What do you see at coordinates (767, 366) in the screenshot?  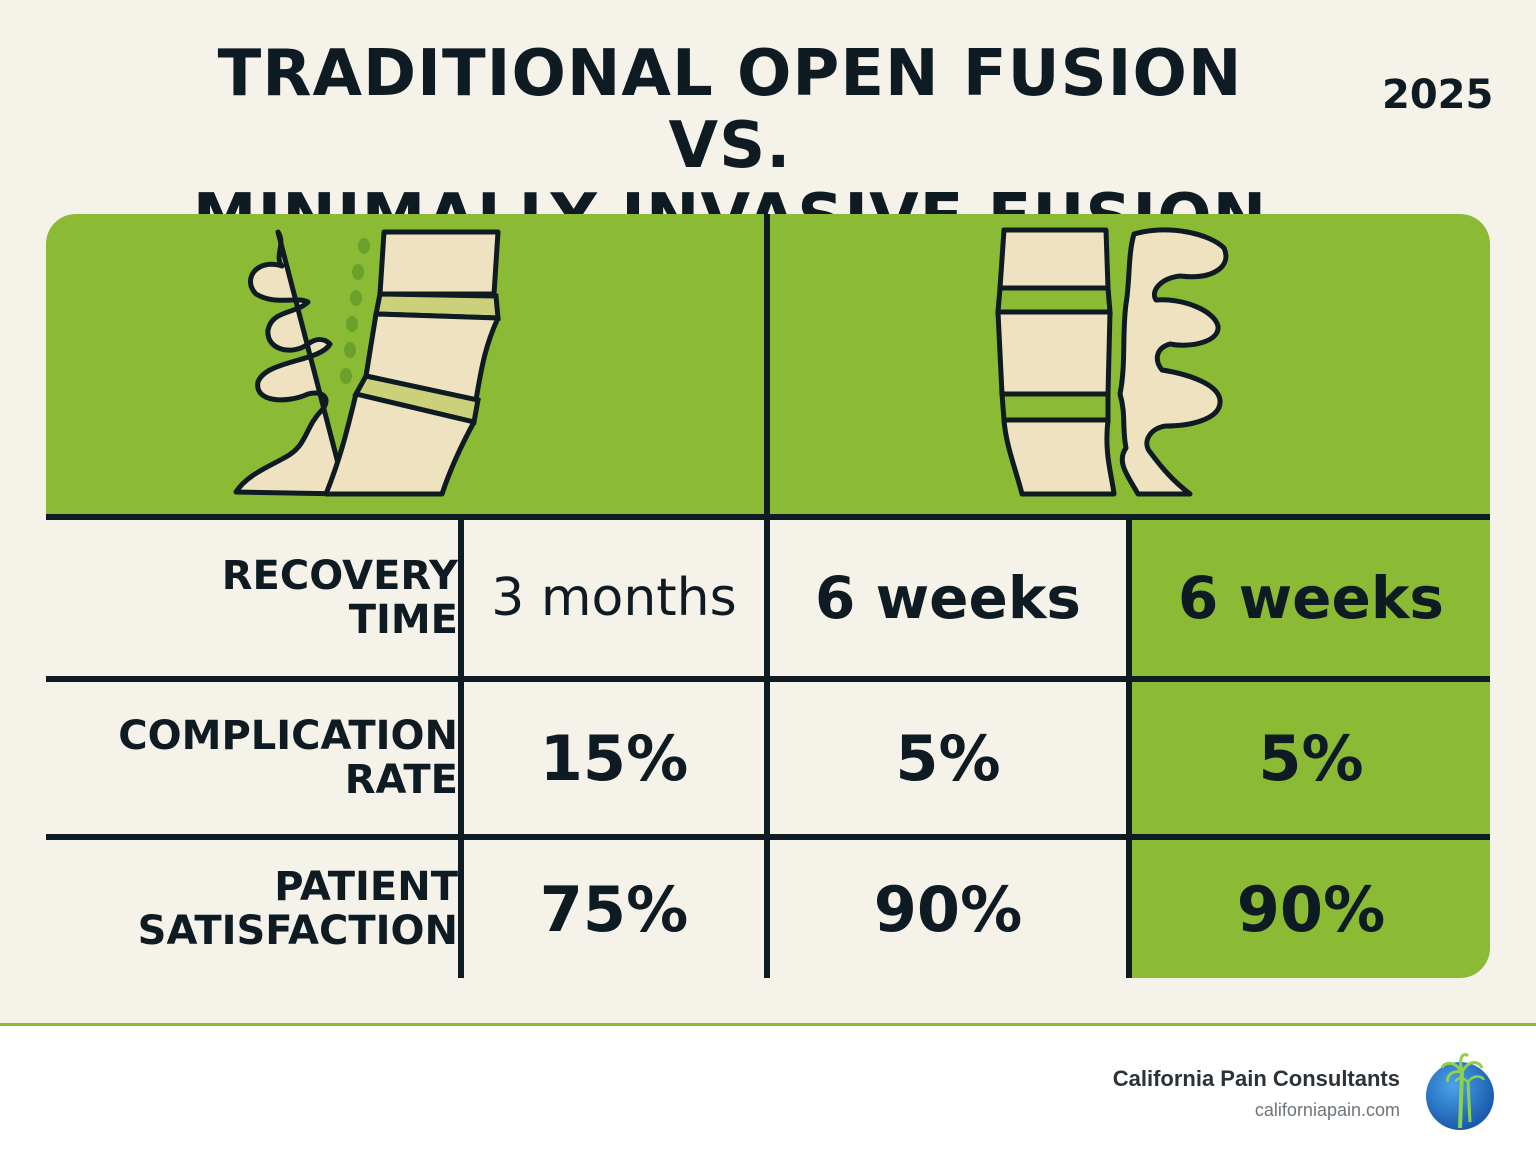 I see `header-divider` at bounding box center [767, 366].